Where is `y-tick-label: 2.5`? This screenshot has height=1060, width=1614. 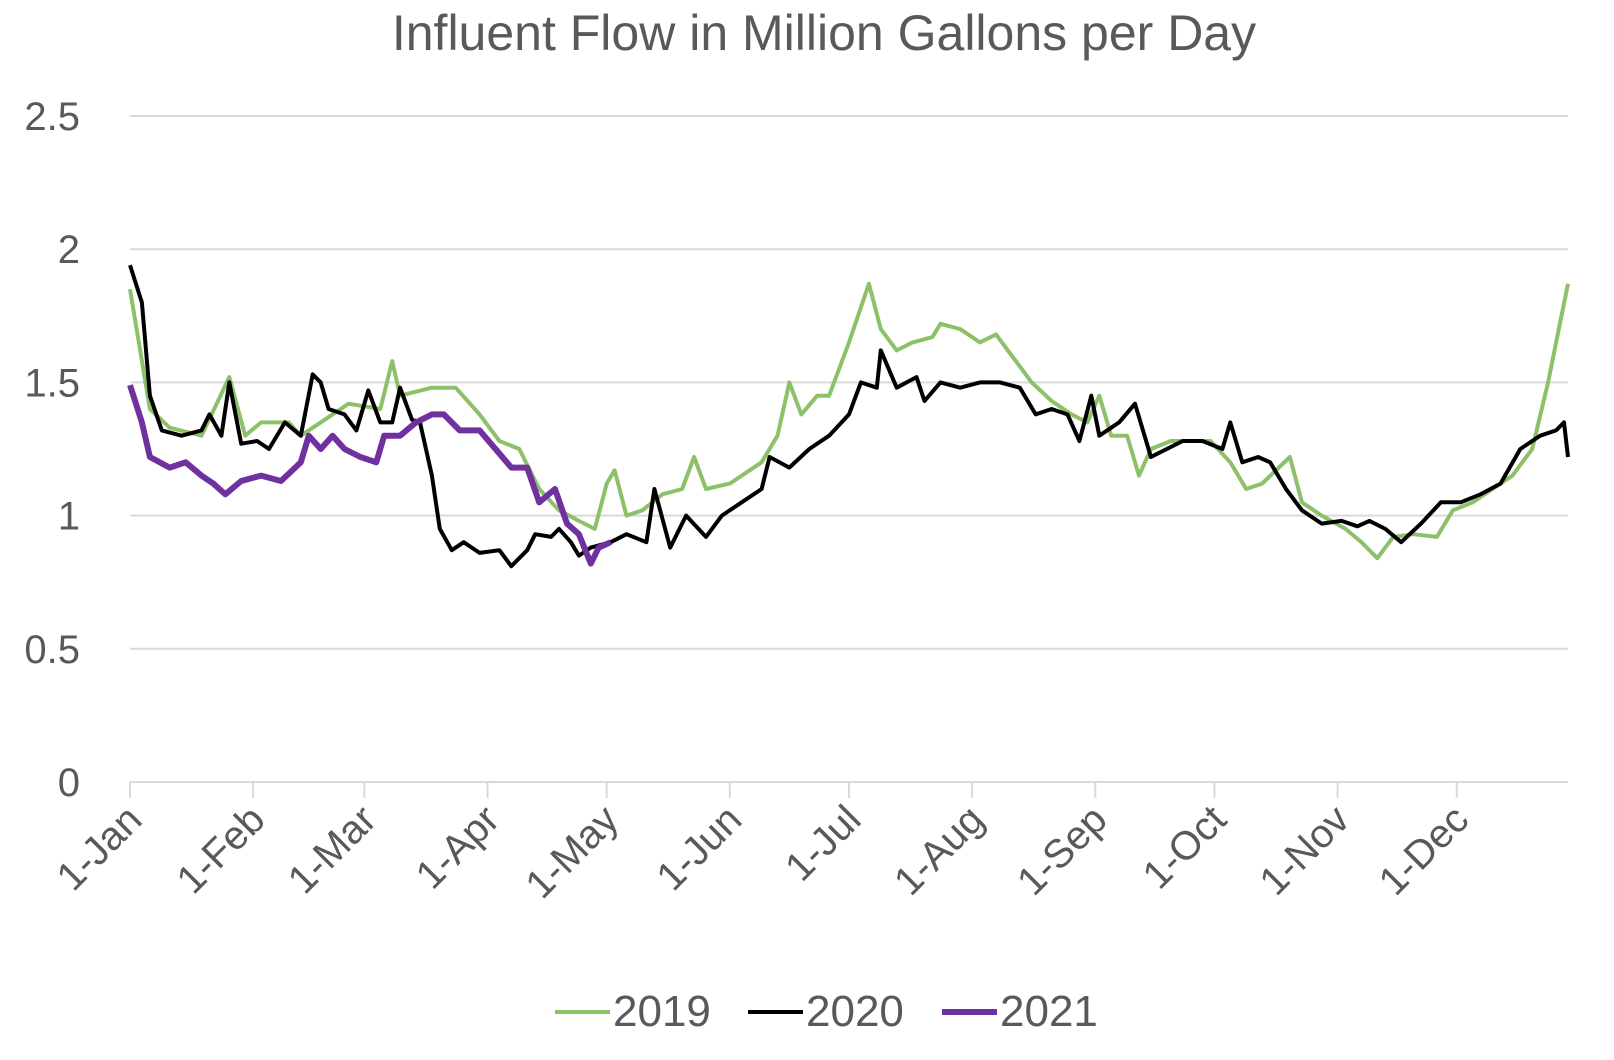 y-tick-label: 2.5 is located at coordinates (52, 117).